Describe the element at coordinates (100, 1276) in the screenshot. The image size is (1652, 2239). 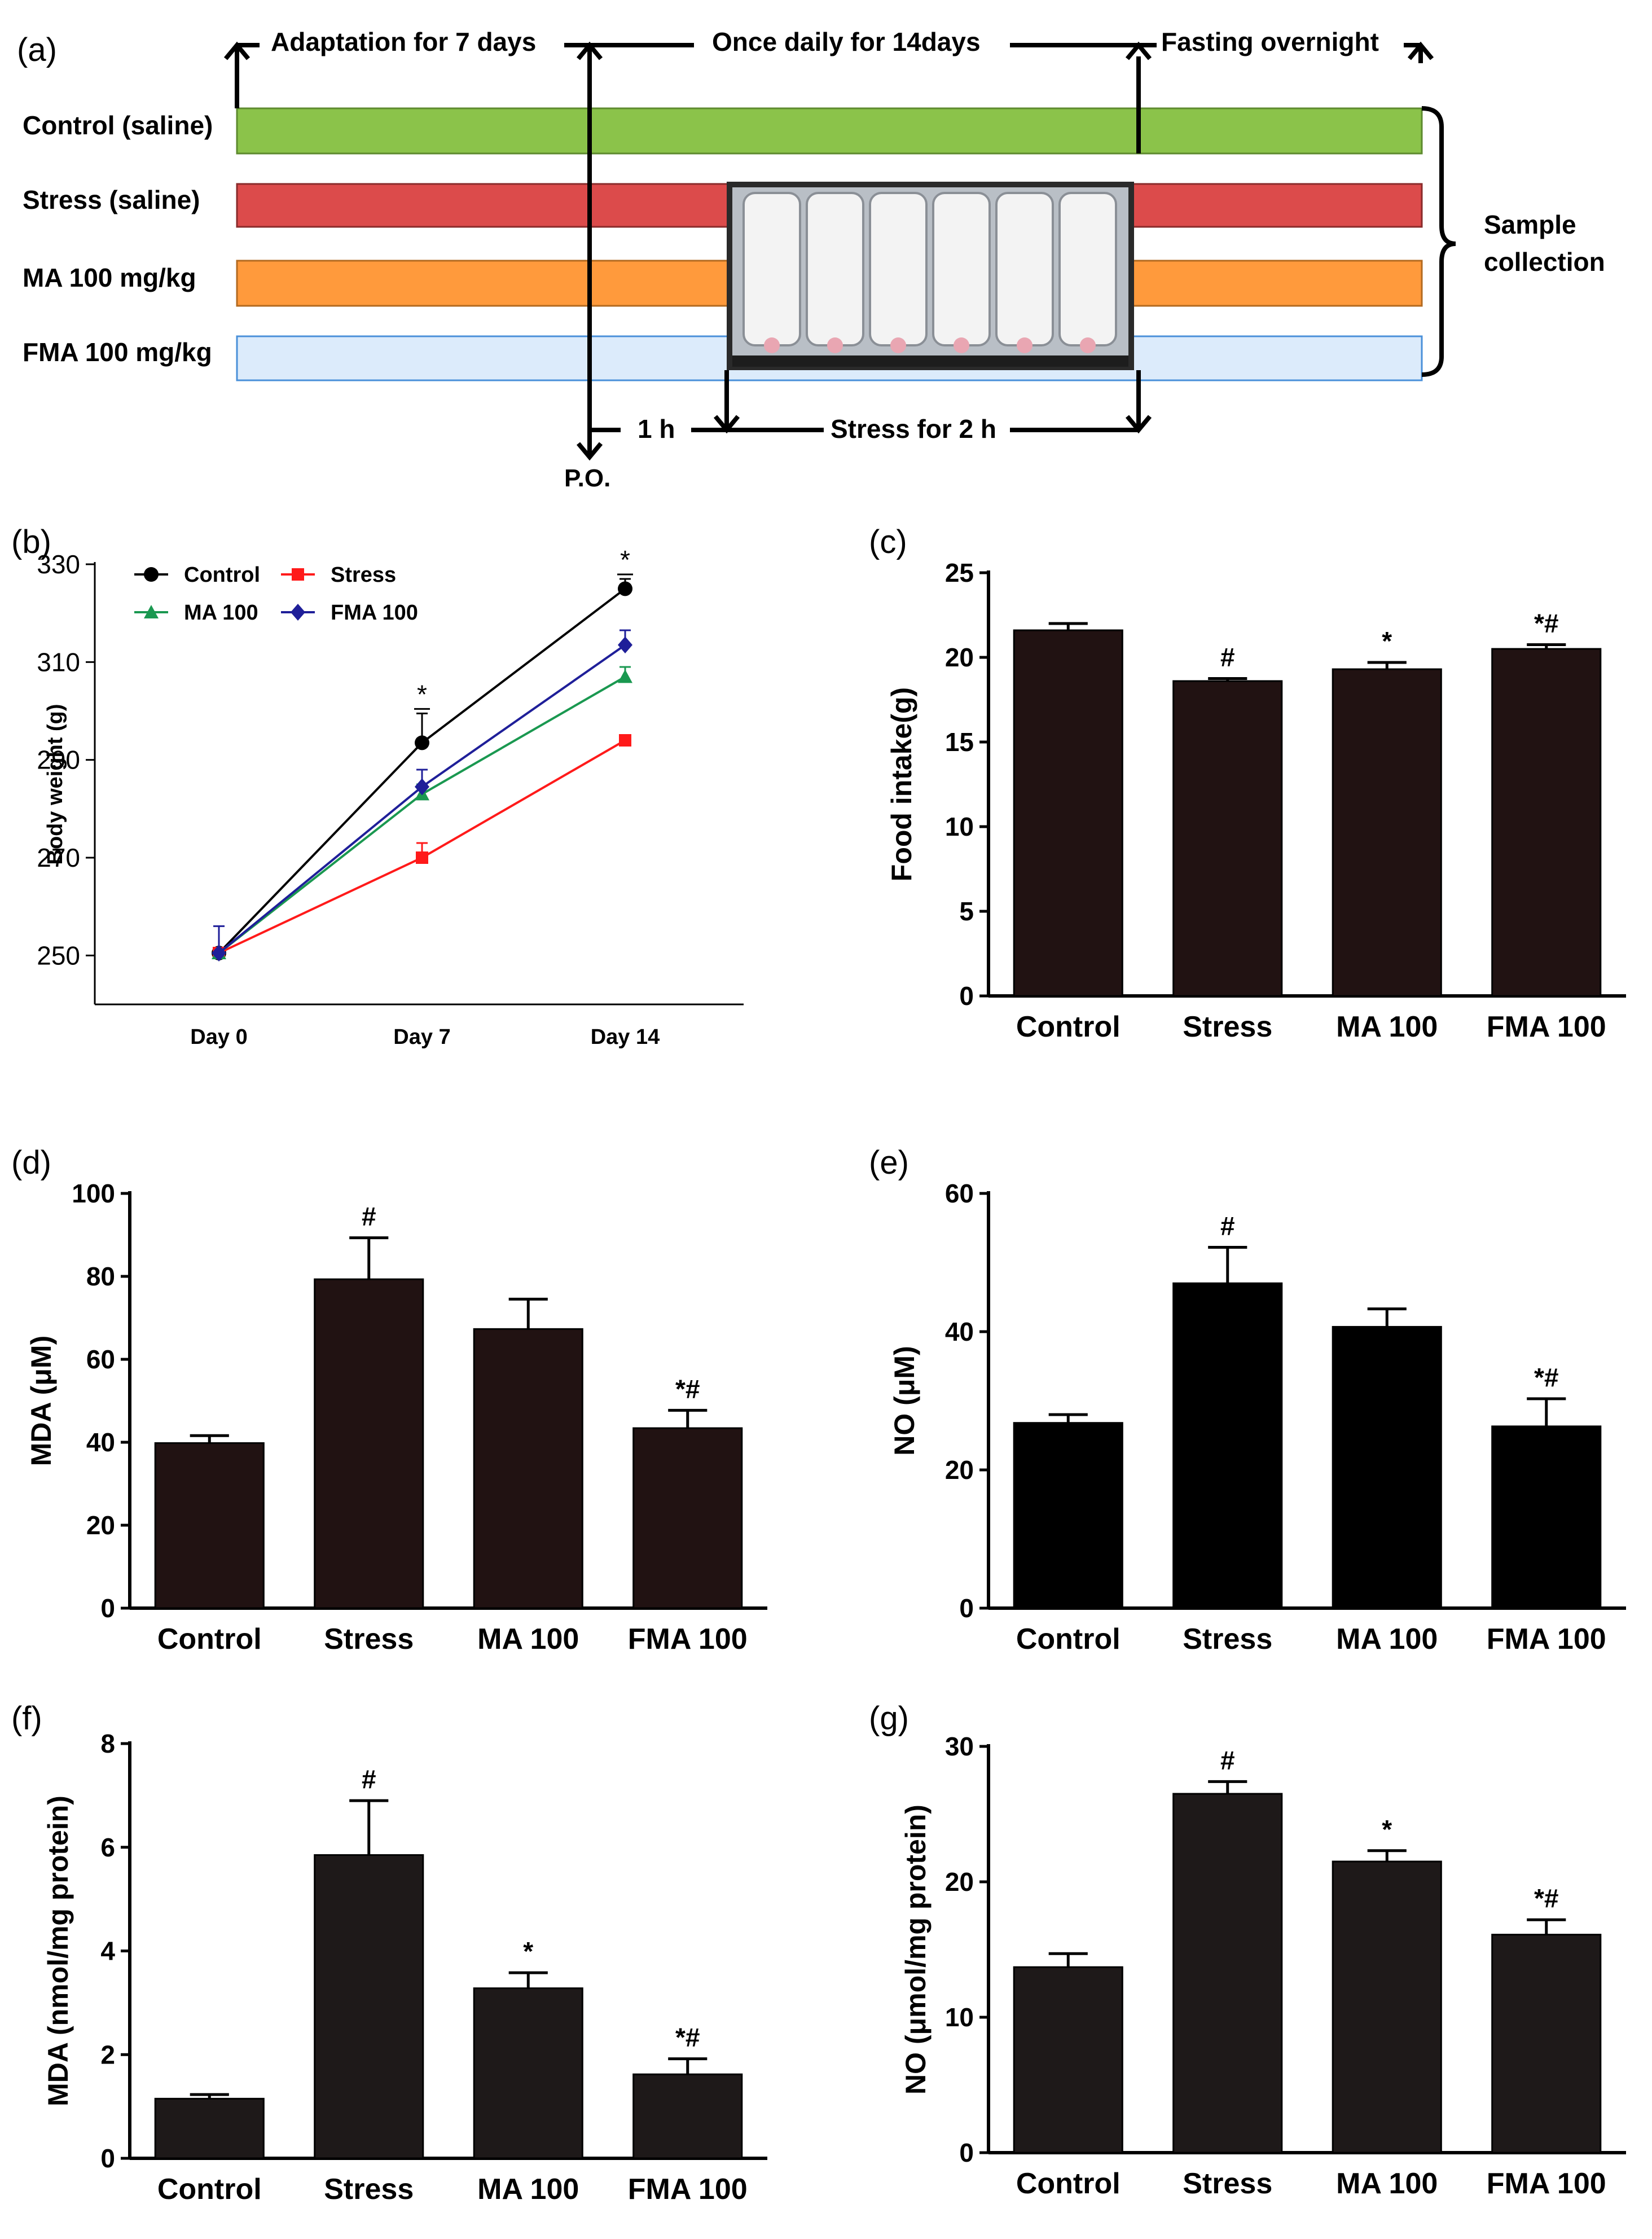
I see `y-tick-label: 80` at that location.